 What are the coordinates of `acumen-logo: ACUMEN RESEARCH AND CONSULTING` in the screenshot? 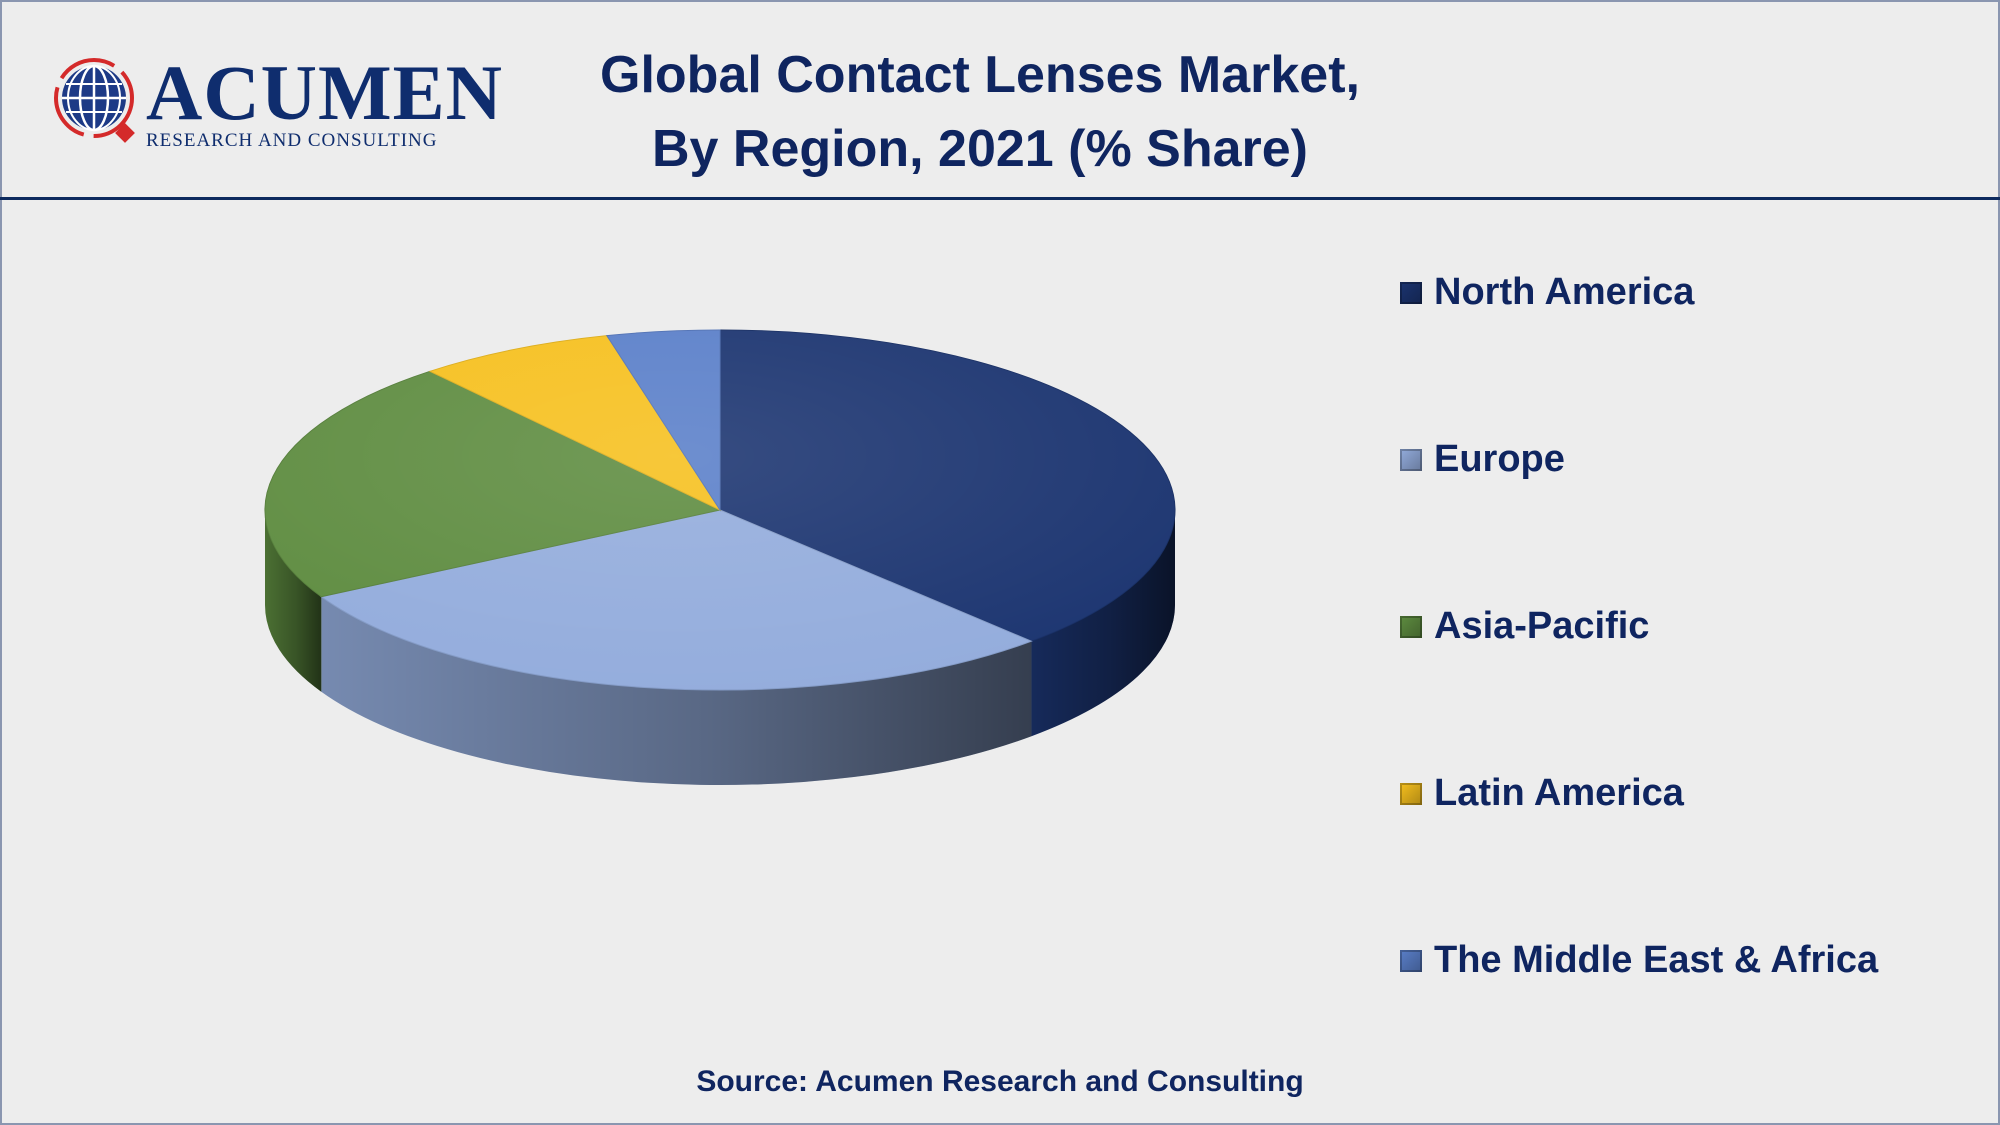 It's located at (275, 103).